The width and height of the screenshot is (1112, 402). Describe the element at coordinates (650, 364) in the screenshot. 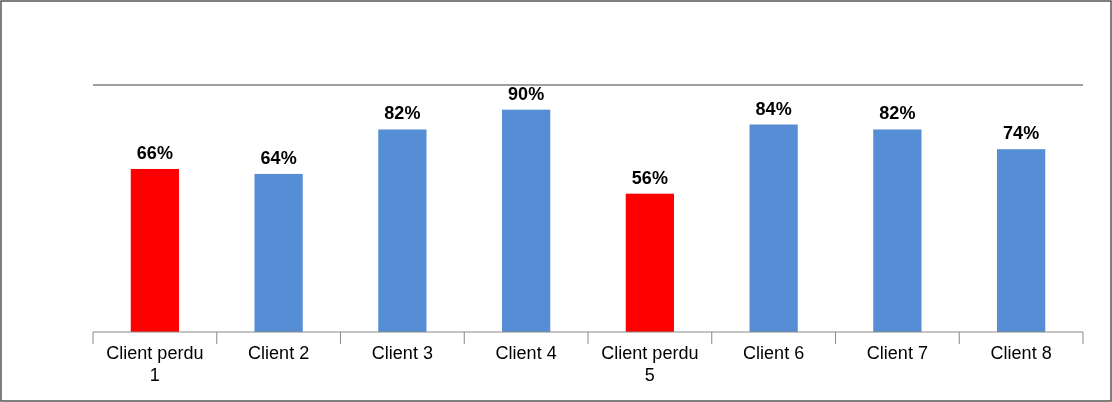

I see `x-tick-label: Client perdu 5` at that location.